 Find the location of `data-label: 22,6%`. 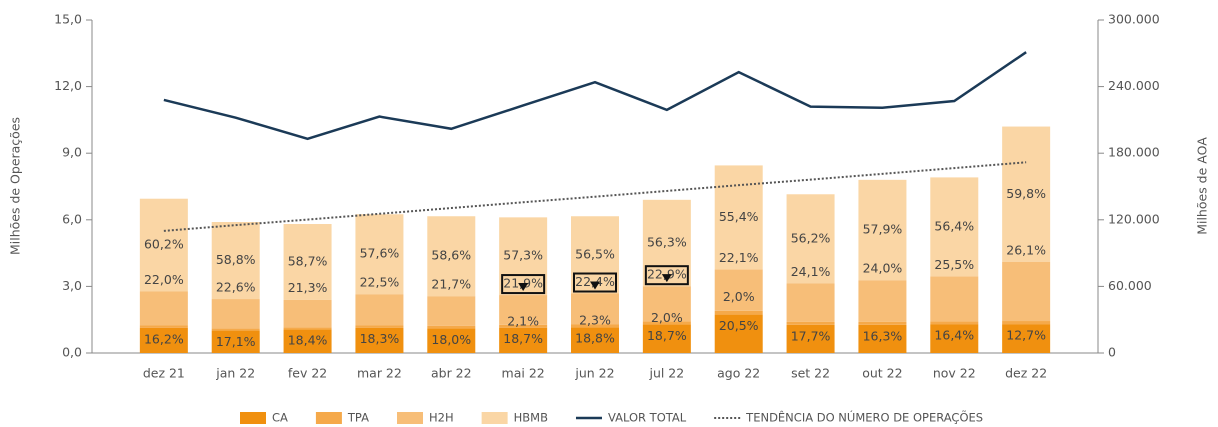

data-label: 22,6% is located at coordinates (236, 287).